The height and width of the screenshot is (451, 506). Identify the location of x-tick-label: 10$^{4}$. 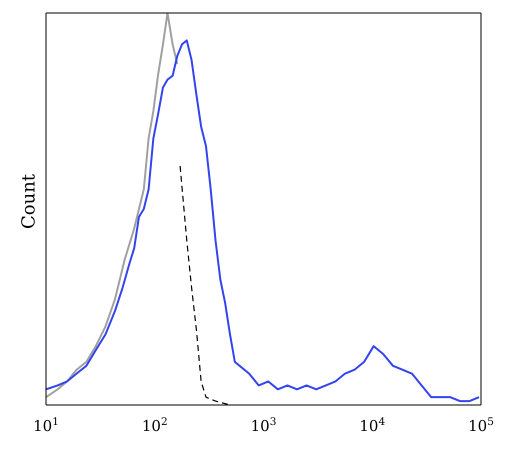
(372, 425).